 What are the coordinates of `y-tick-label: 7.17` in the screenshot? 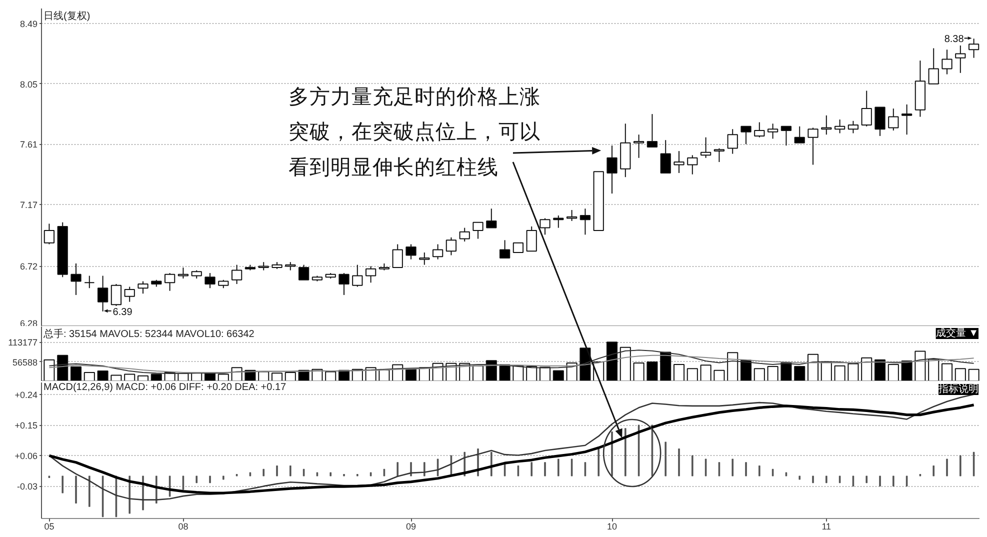 It's located at (29, 205).